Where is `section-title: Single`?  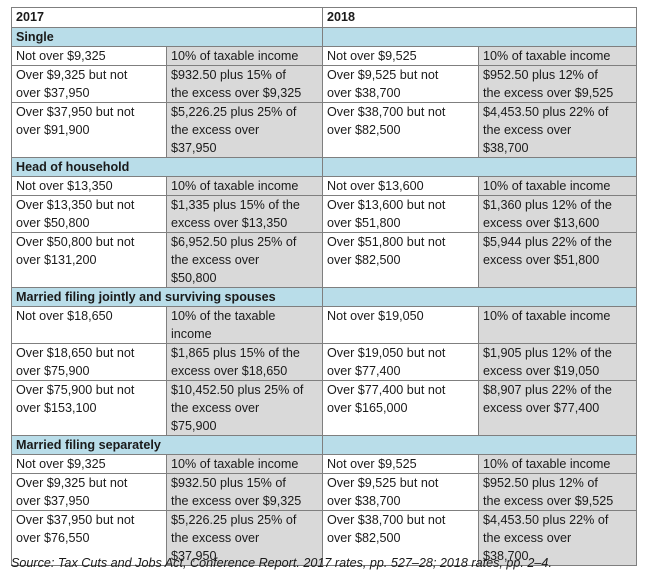 section-title: Single is located at coordinates (167, 37).